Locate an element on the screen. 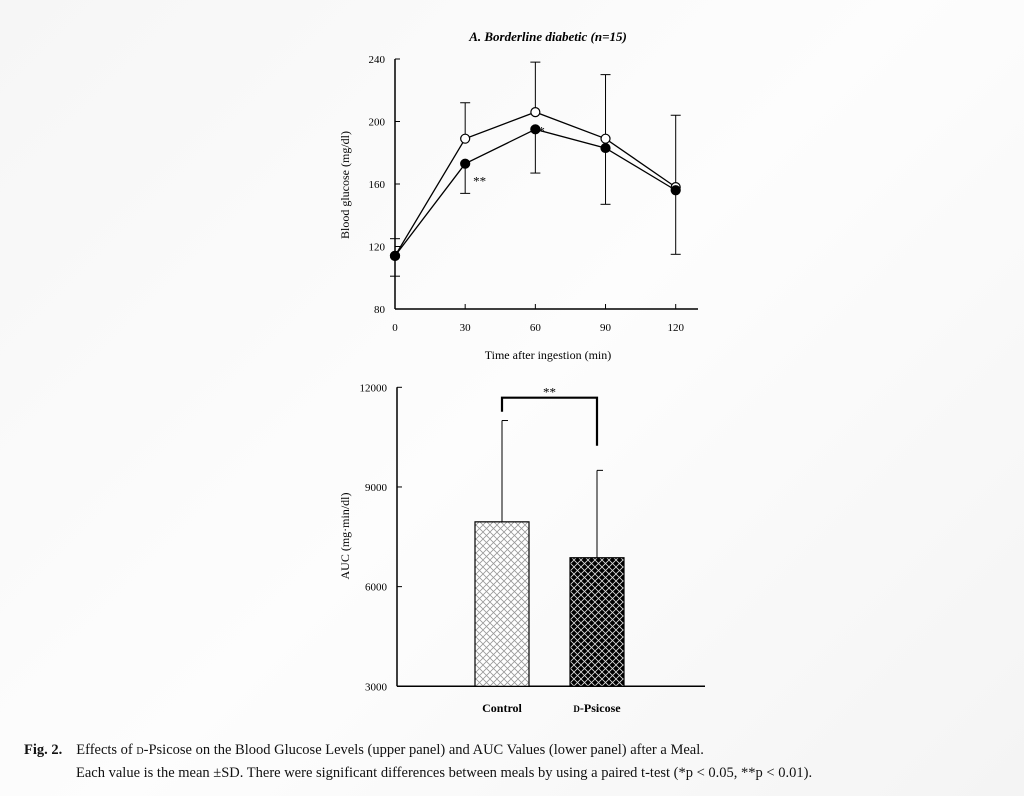 Image resolution: width=1024 pixels, height=796 pixels. y-tick-label: 3000 is located at coordinates (376, 687).